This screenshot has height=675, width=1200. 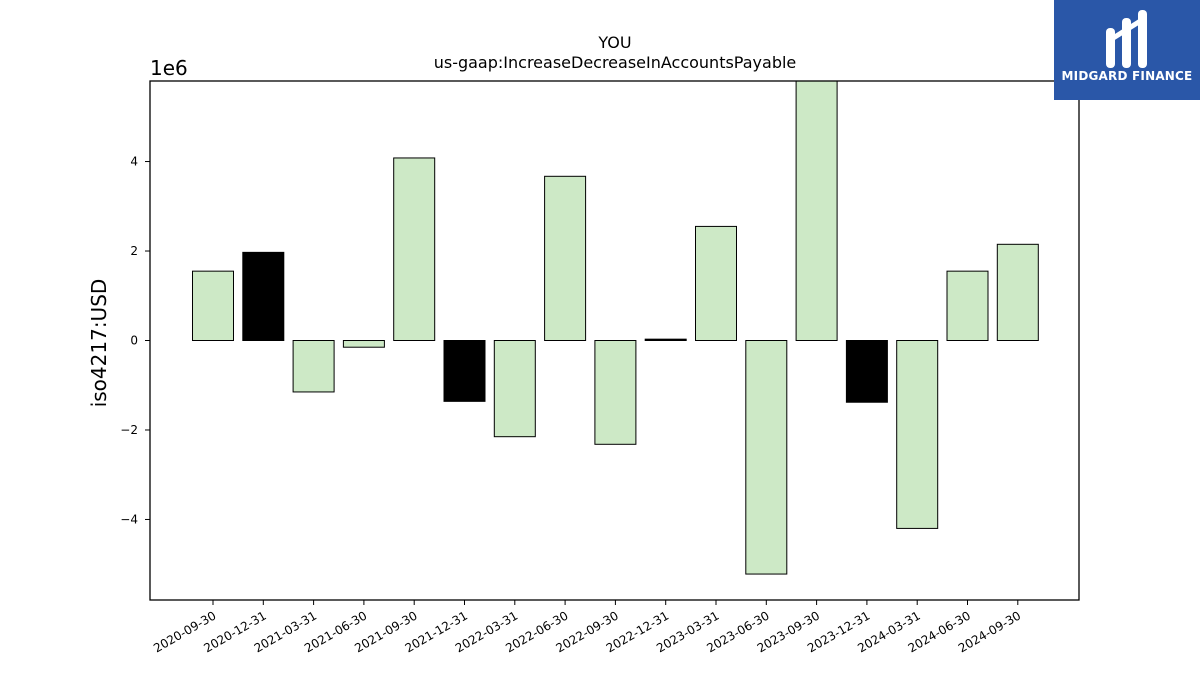 What do you see at coordinates (169, 68) in the screenshot?
I see `y-scale-label: 1e6` at bounding box center [169, 68].